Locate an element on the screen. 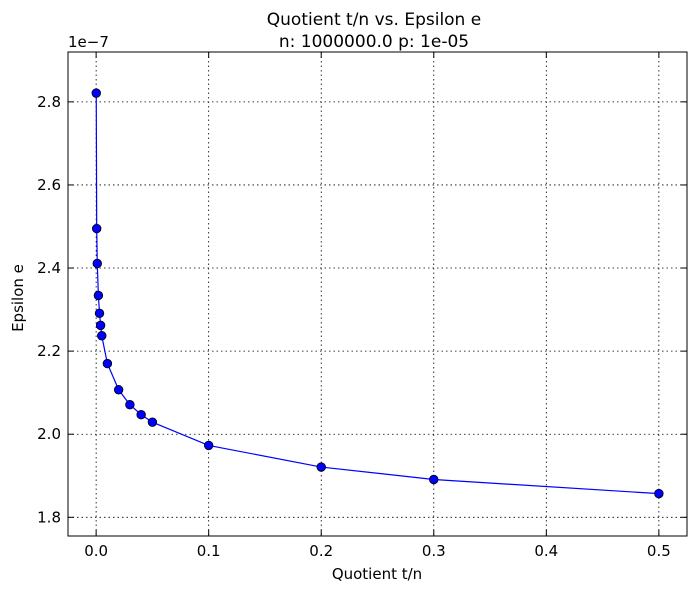 This screenshot has height=592, width=697. y-tick-label: 1.8 is located at coordinates (49, 517).